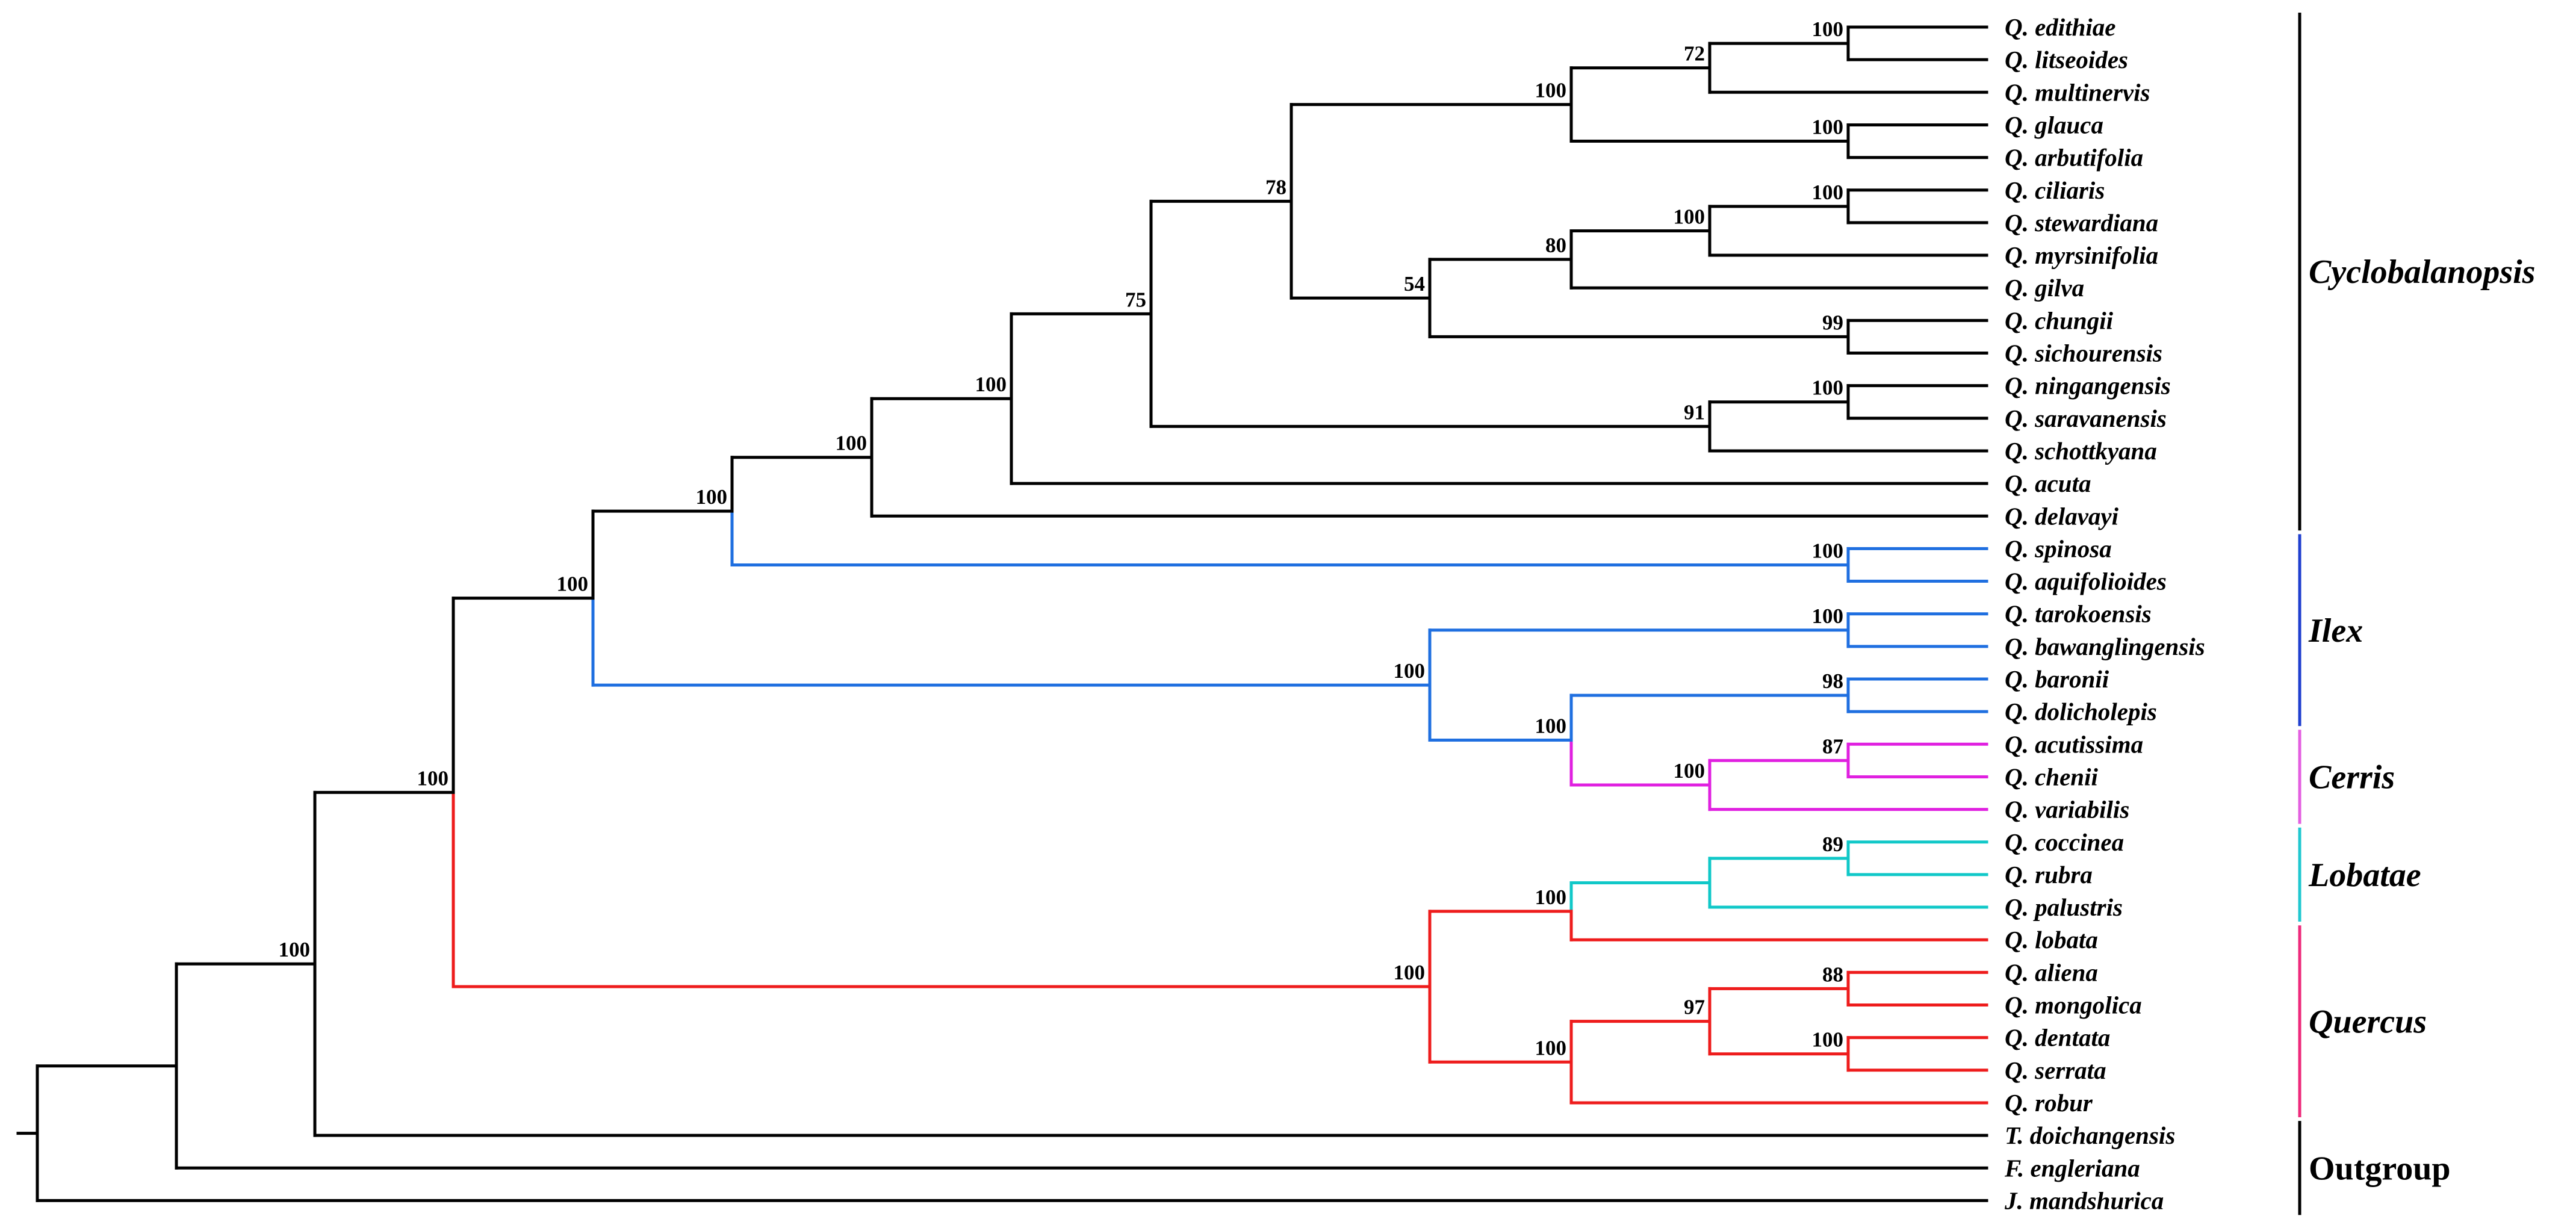  Describe the element at coordinates (1694, 54) in the screenshot. I see `support-value: 72` at that location.